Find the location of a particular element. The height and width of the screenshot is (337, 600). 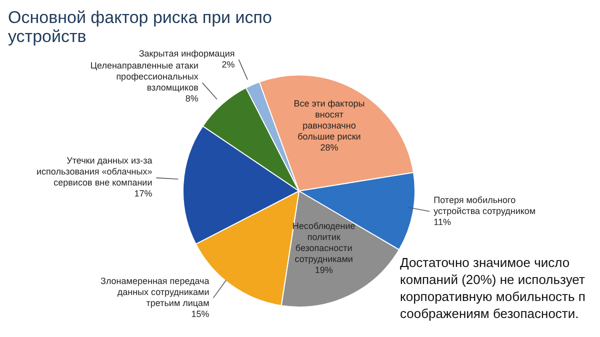

slice-label: Целенаправленные атаки профессиональных взломщиков is located at coordinates (144, 76).